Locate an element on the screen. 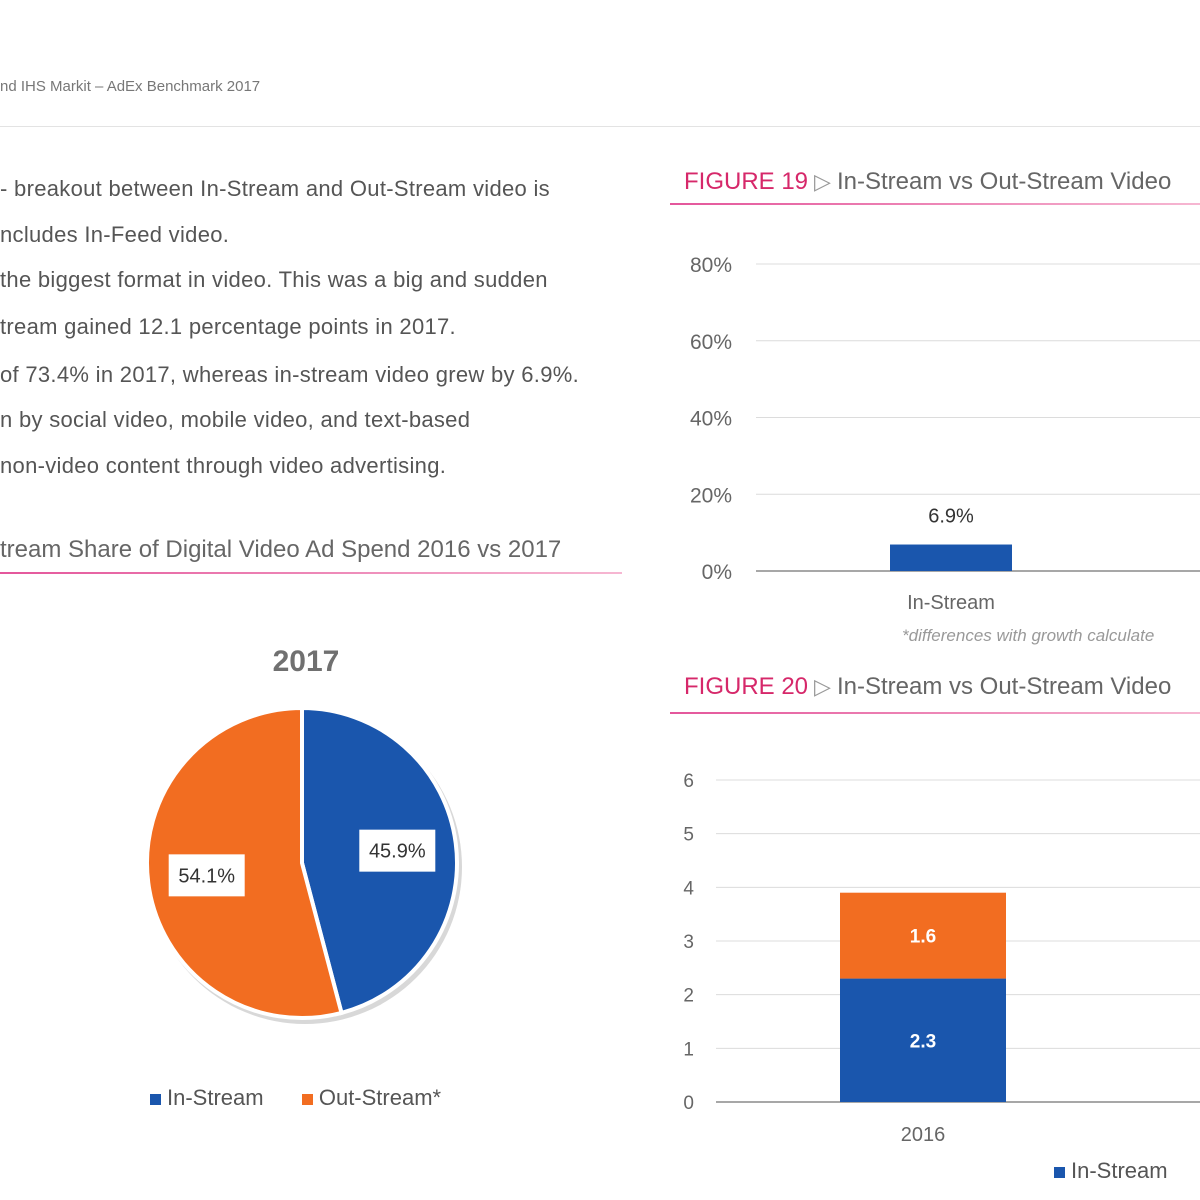 The image size is (1200, 1200). legend-label-in-stream-20: In-Stream is located at coordinates (1119, 1170).